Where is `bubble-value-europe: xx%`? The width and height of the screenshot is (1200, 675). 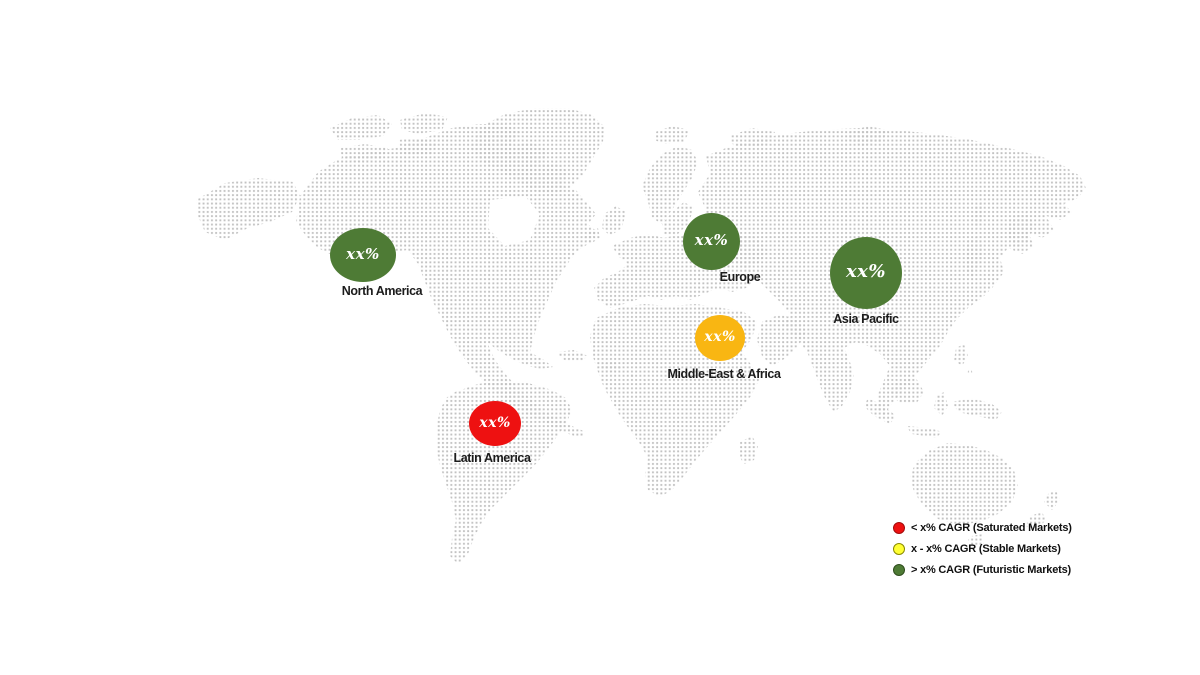
bubble-value-europe: xx% is located at coordinates (711, 240).